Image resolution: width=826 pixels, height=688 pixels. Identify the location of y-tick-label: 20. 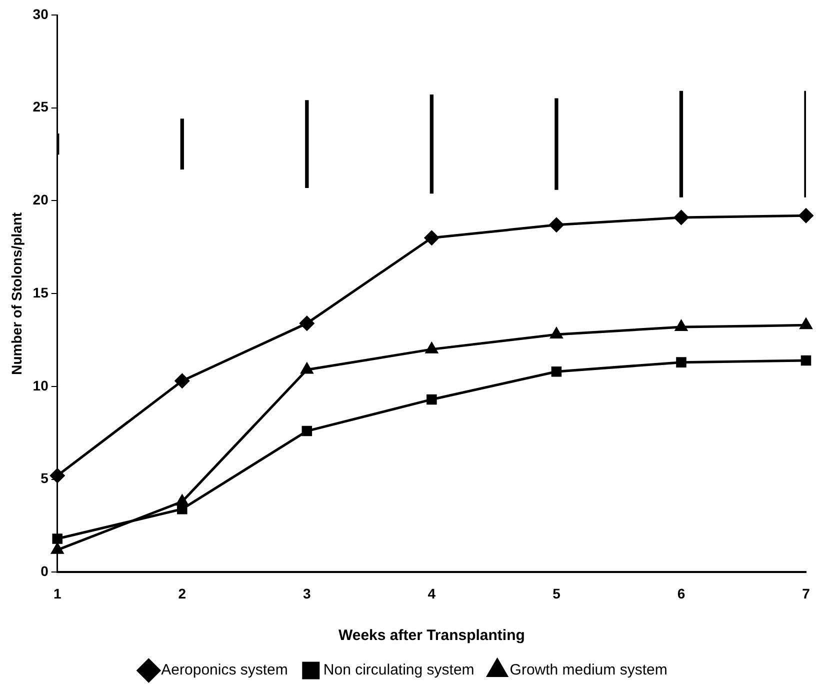
(40, 200).